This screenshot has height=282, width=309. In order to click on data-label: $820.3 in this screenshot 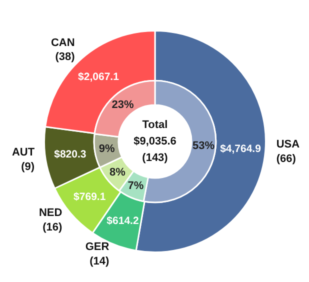, I will do `click(70, 154)`.